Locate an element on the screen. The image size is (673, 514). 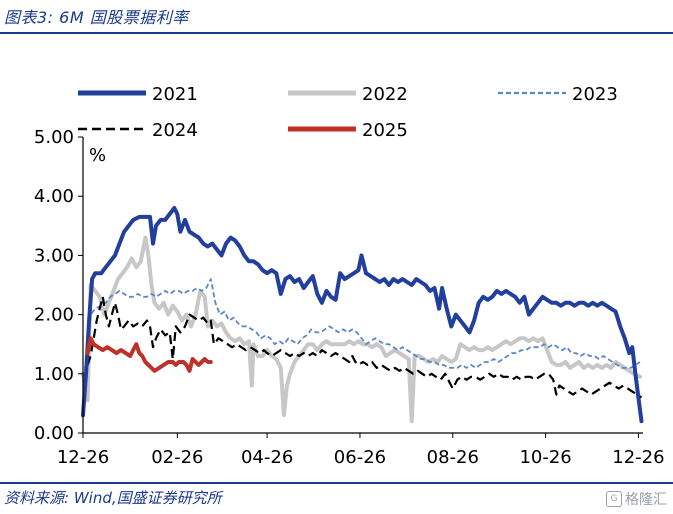
y-tick-label: 1.00 is located at coordinates (54, 374).